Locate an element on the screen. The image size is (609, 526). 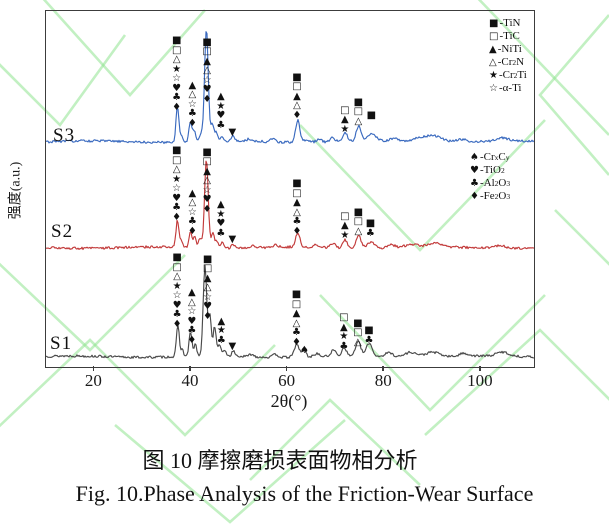
phase-marker-icon: ♠ is located at coordinates (304, 350).